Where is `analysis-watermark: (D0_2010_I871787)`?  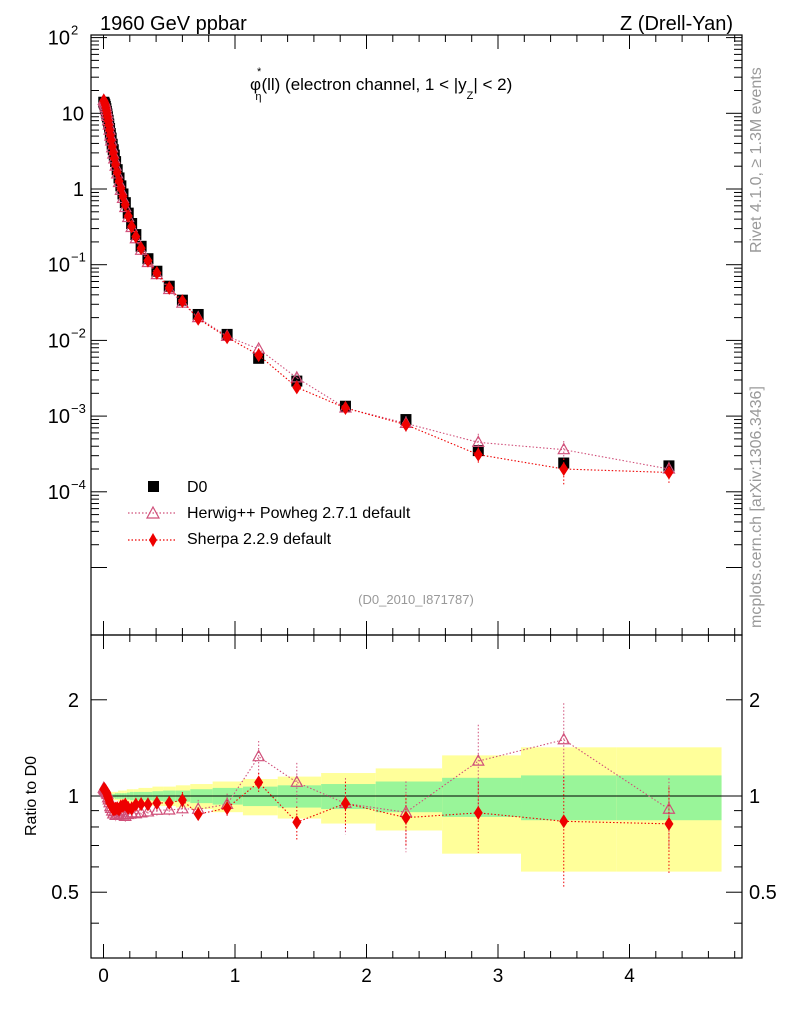
analysis-watermark: (D0_2010_I871787) is located at coordinates (416, 599).